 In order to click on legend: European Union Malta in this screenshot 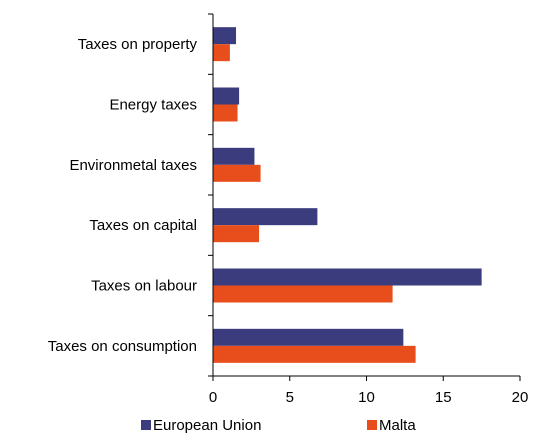, I will do `click(278, 425)`.